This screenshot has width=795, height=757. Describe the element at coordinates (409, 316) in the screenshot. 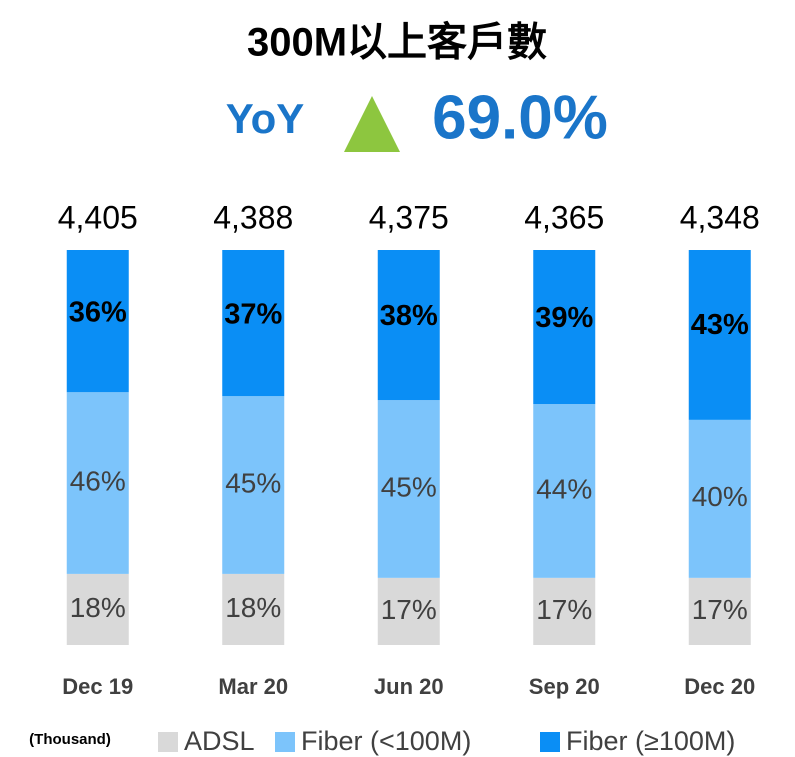

I see `value-label: 38%` at that location.